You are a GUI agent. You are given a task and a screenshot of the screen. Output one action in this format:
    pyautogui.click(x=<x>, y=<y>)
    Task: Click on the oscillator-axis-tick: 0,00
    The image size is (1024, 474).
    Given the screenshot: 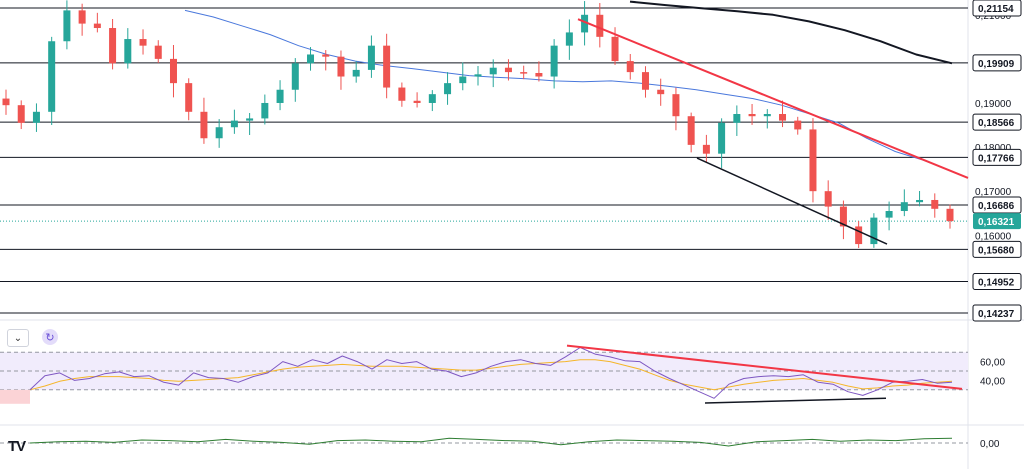 What is the action you would take?
    pyautogui.click(x=990, y=444)
    